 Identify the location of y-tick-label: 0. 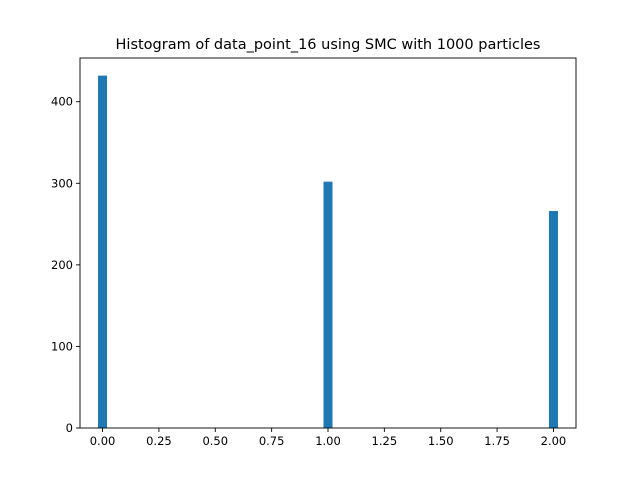
(69, 428).